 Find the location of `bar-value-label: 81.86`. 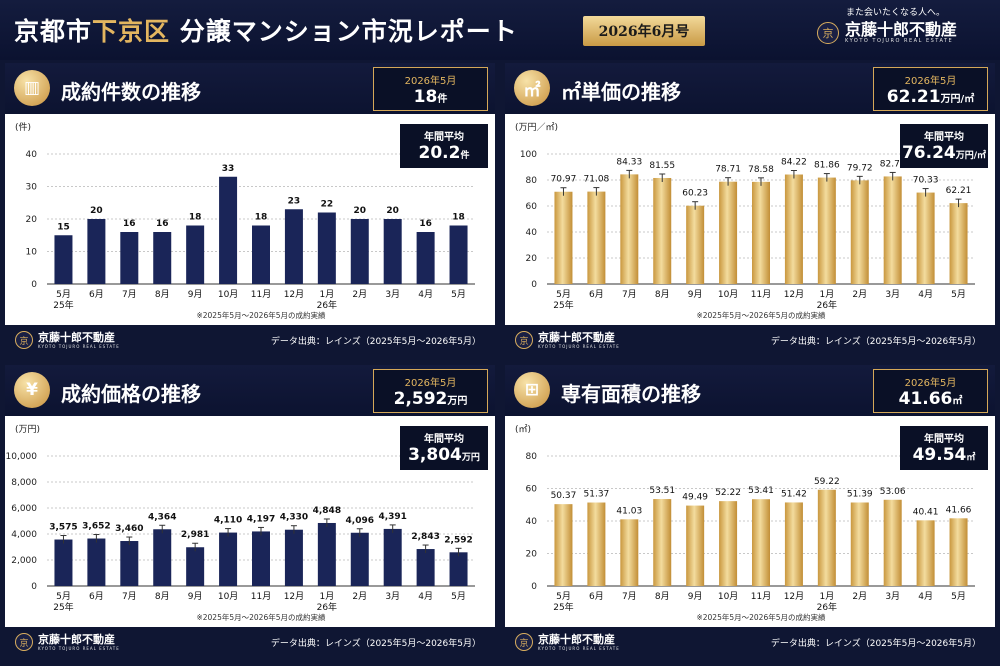

bar-value-label: 81.86 is located at coordinates (827, 166).